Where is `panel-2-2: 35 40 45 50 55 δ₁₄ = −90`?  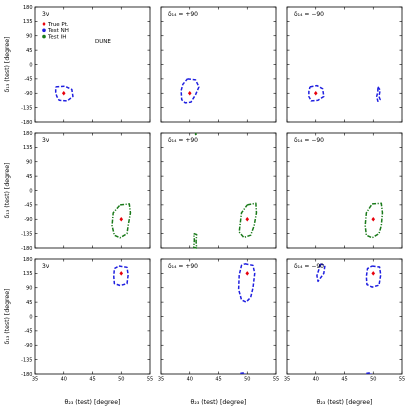
panel-2-2: 35 40 45 50 55 δ₁₄ = −90 is located at coordinates (344, 320).